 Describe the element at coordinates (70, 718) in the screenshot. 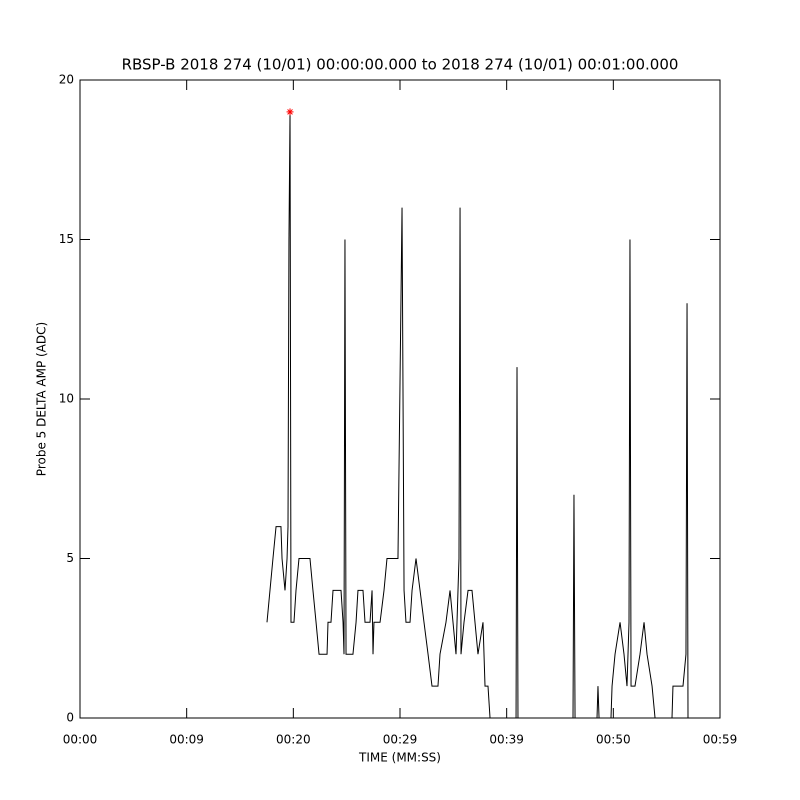

I see `y-tick-label: 0` at that location.